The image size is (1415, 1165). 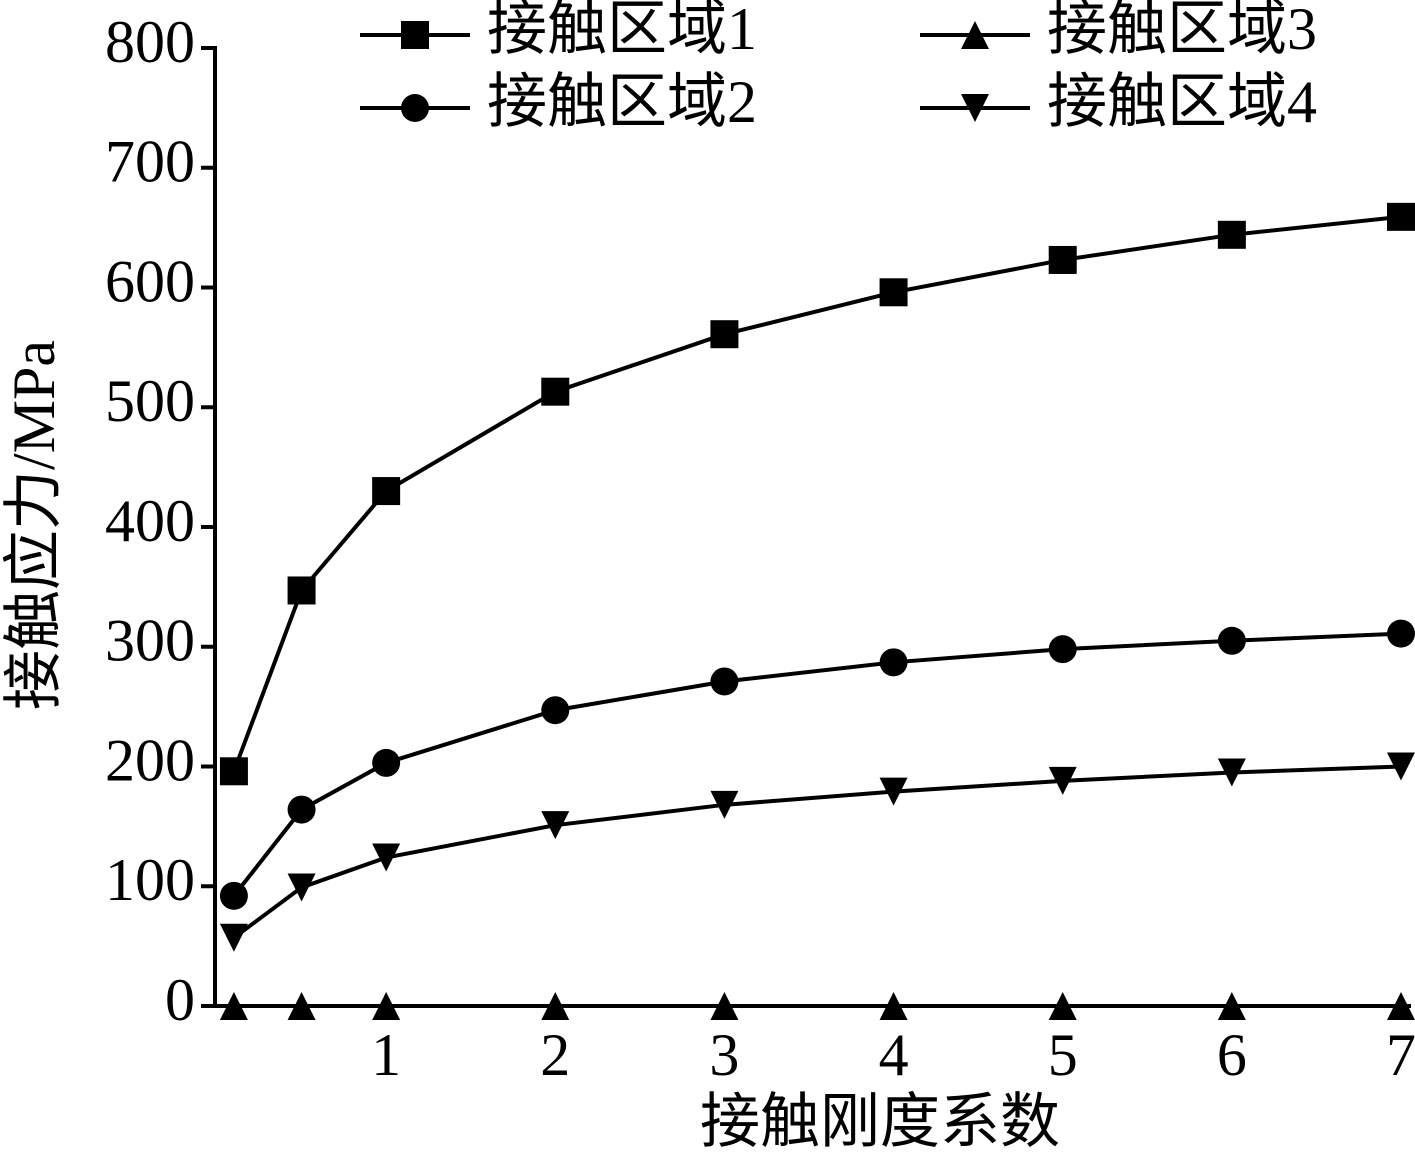 I want to click on y-tick-label: 300, so click(x=150, y=641).